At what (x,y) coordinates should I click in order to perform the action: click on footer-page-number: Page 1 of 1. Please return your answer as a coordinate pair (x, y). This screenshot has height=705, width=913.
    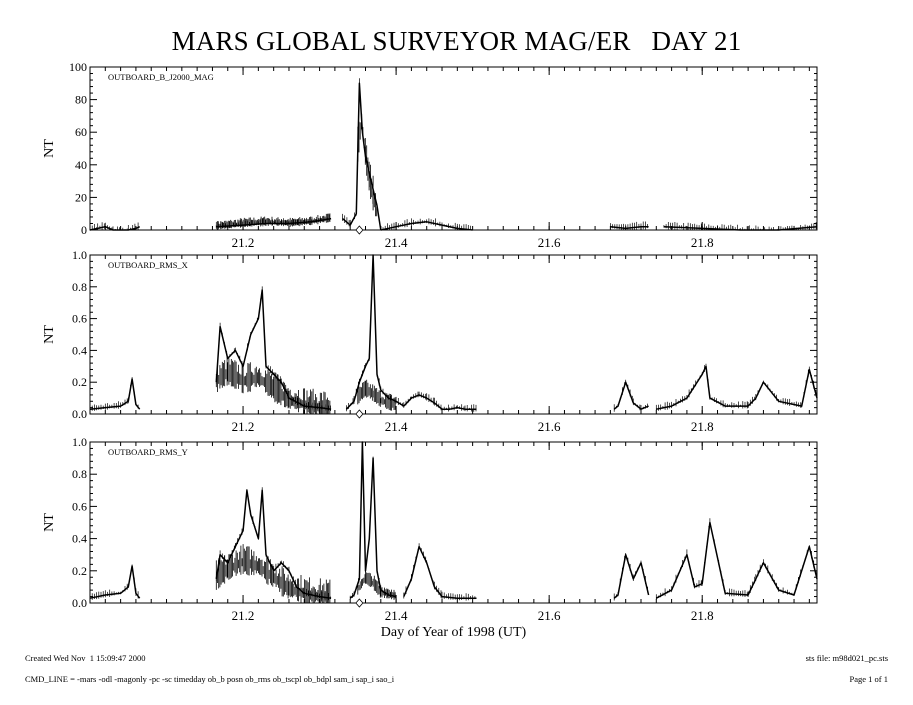
    Looking at the image, I should click on (868, 679).